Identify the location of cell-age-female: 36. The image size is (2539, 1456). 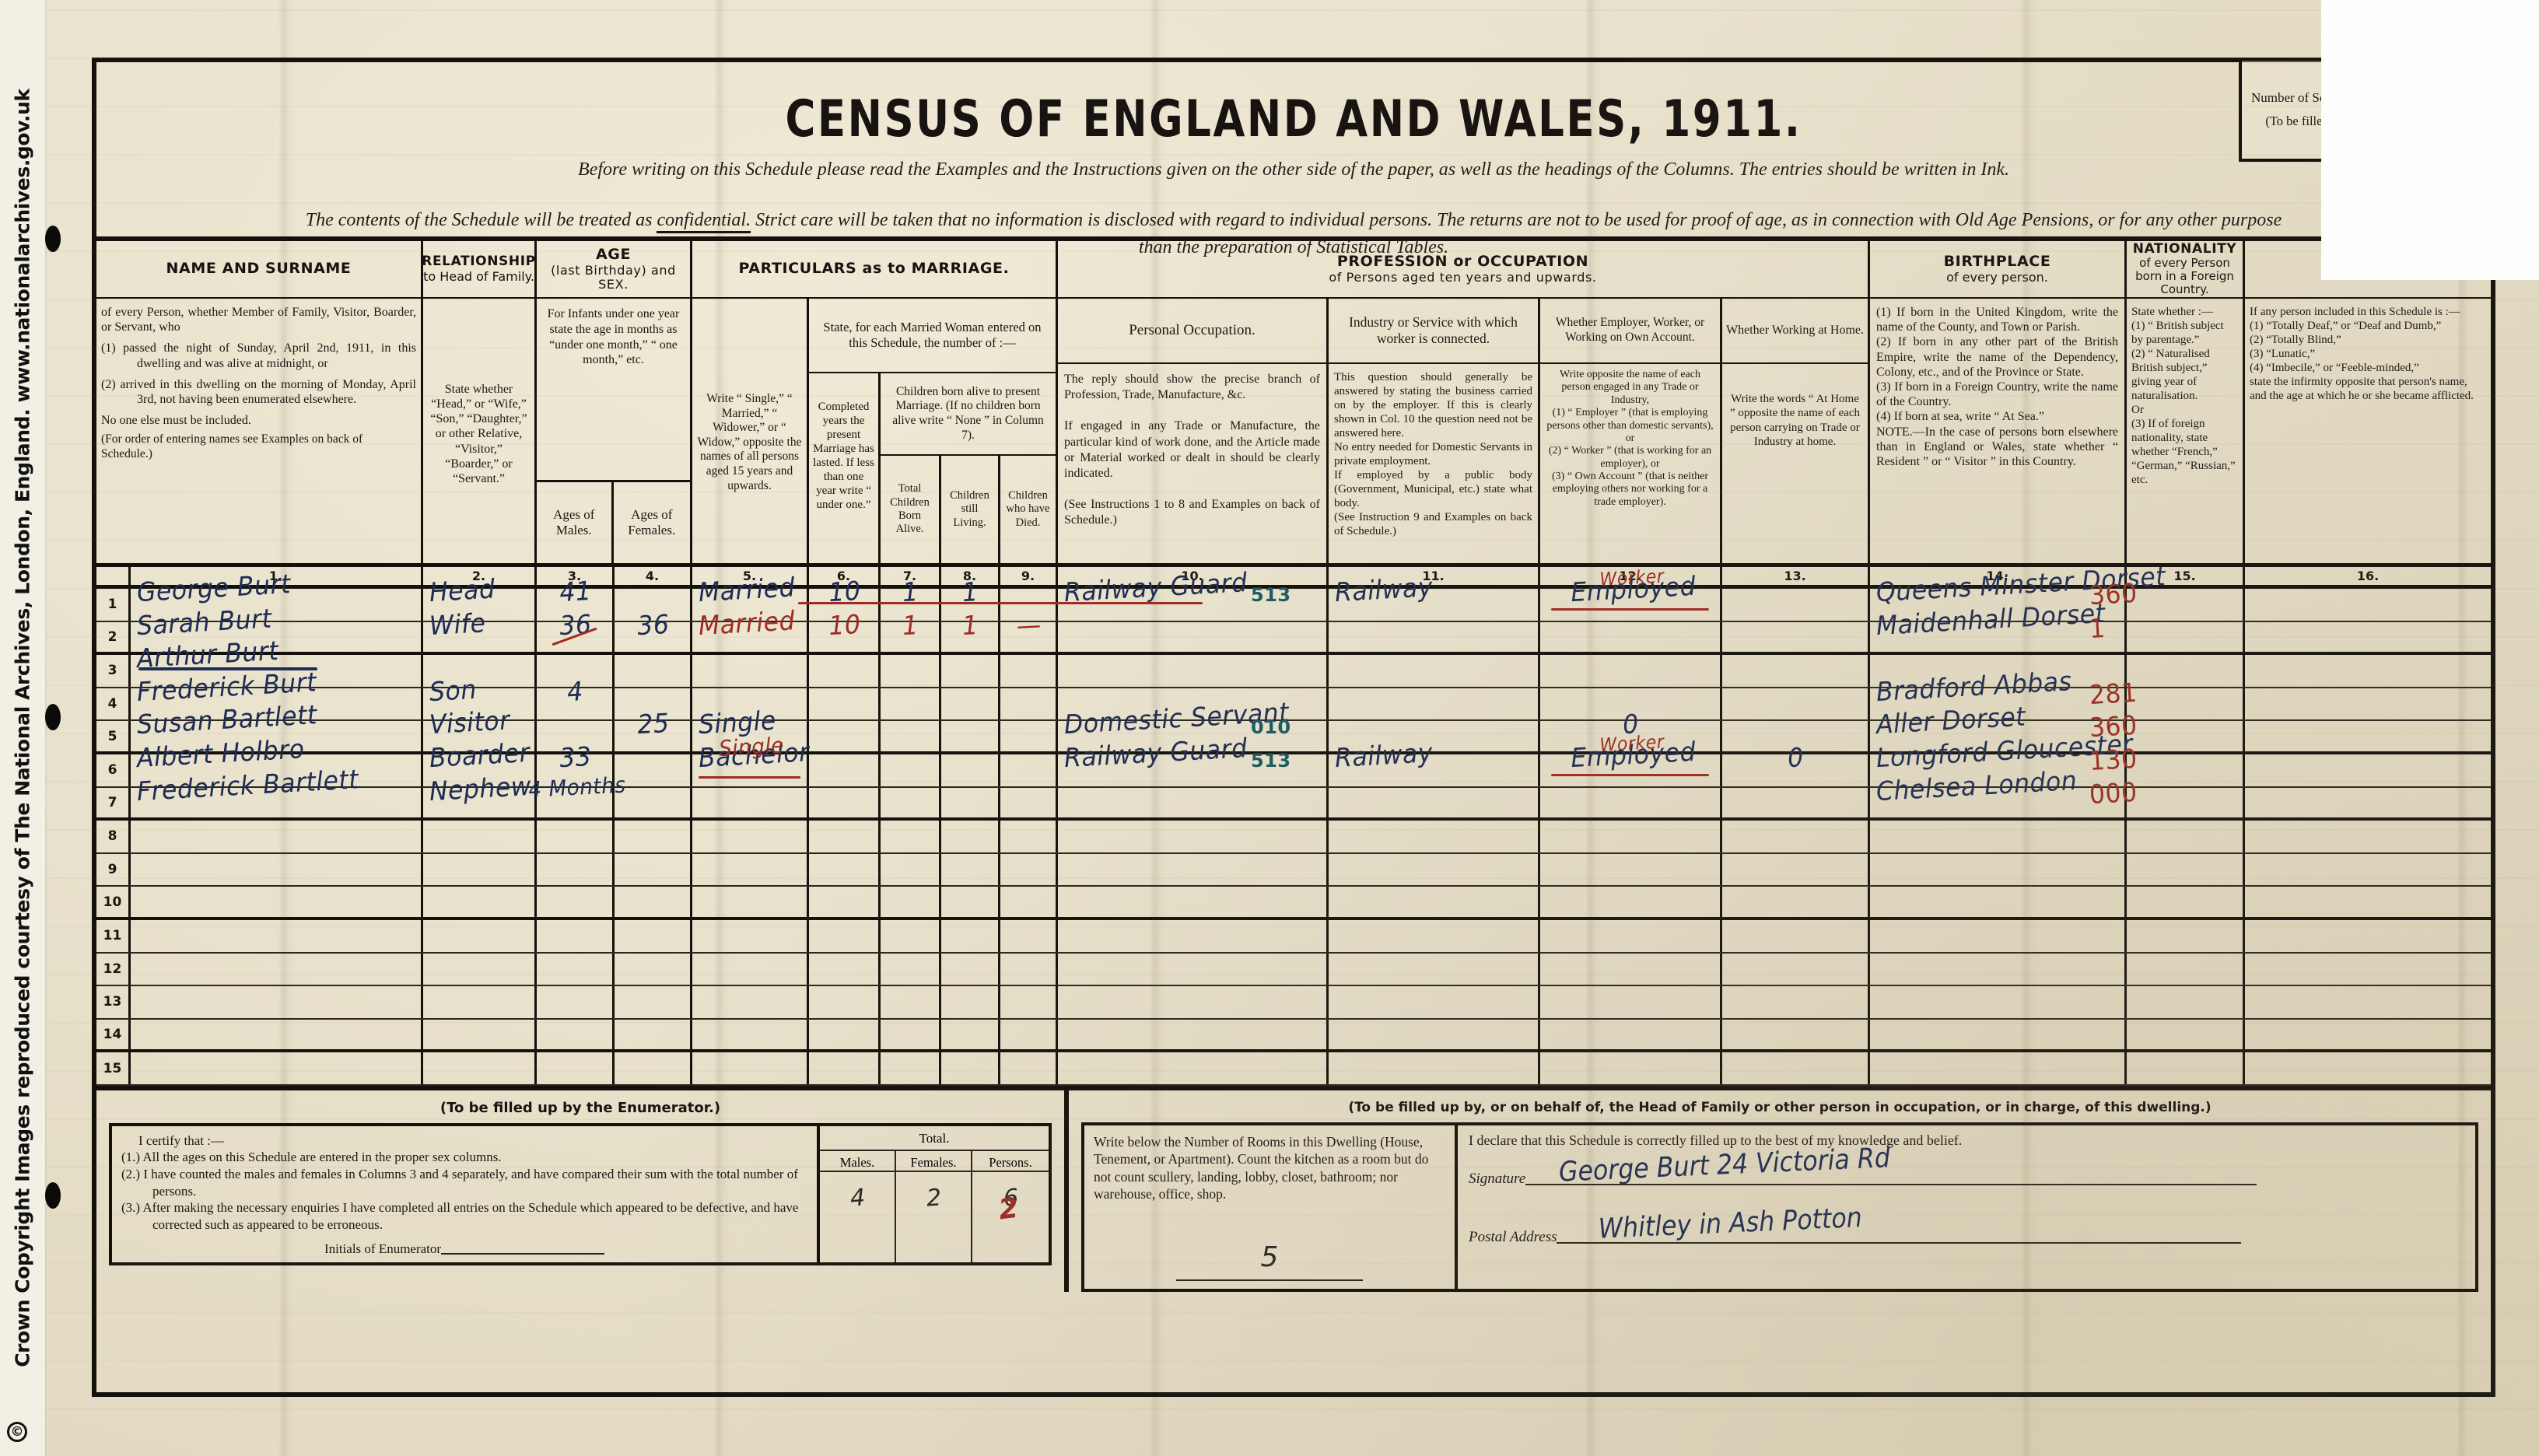
(653, 631).